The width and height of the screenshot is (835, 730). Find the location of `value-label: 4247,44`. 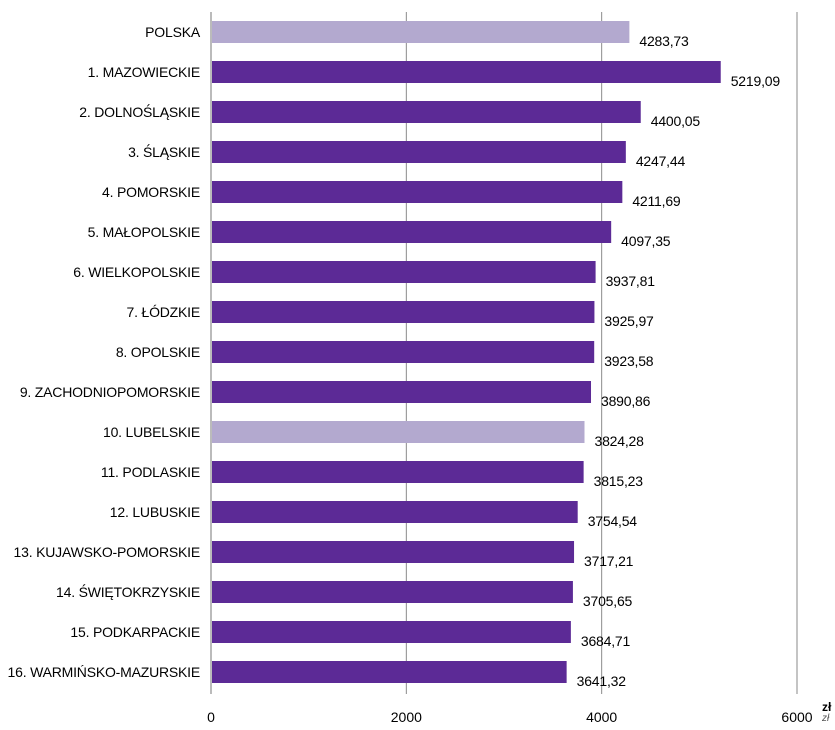

value-label: 4247,44 is located at coordinates (661, 161).